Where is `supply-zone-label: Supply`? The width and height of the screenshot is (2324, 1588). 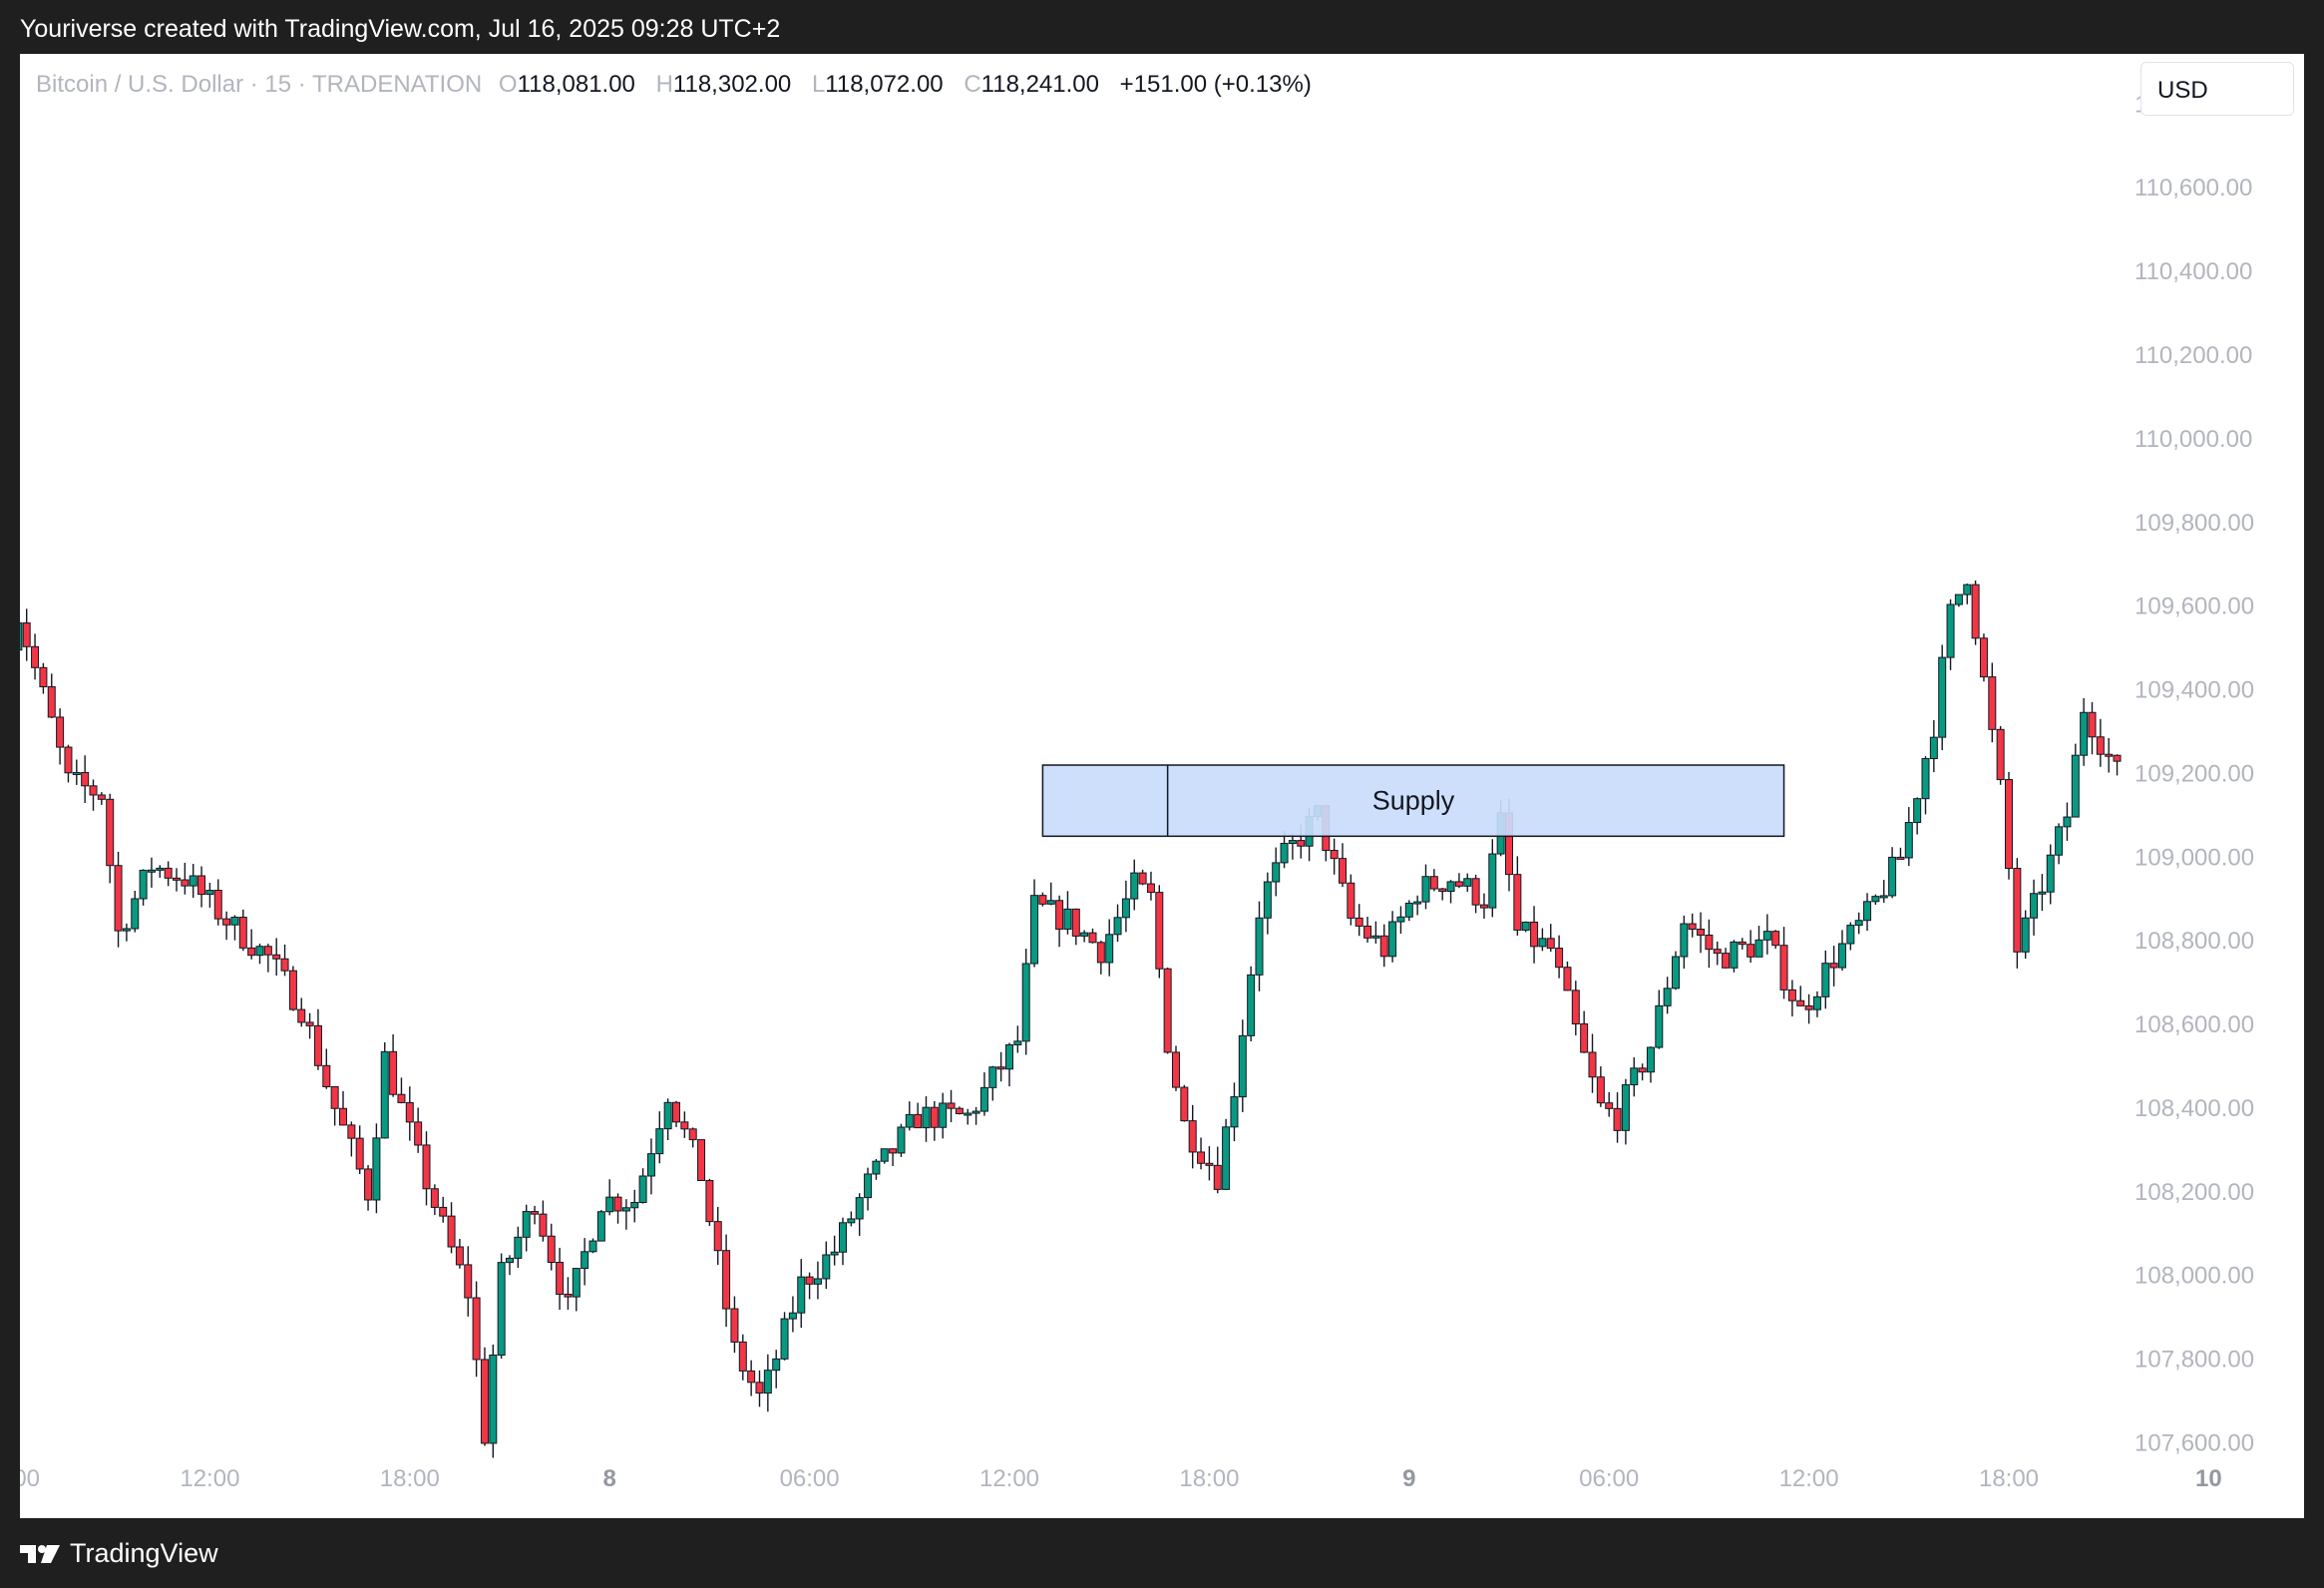 supply-zone-label: Supply is located at coordinates (1413, 801).